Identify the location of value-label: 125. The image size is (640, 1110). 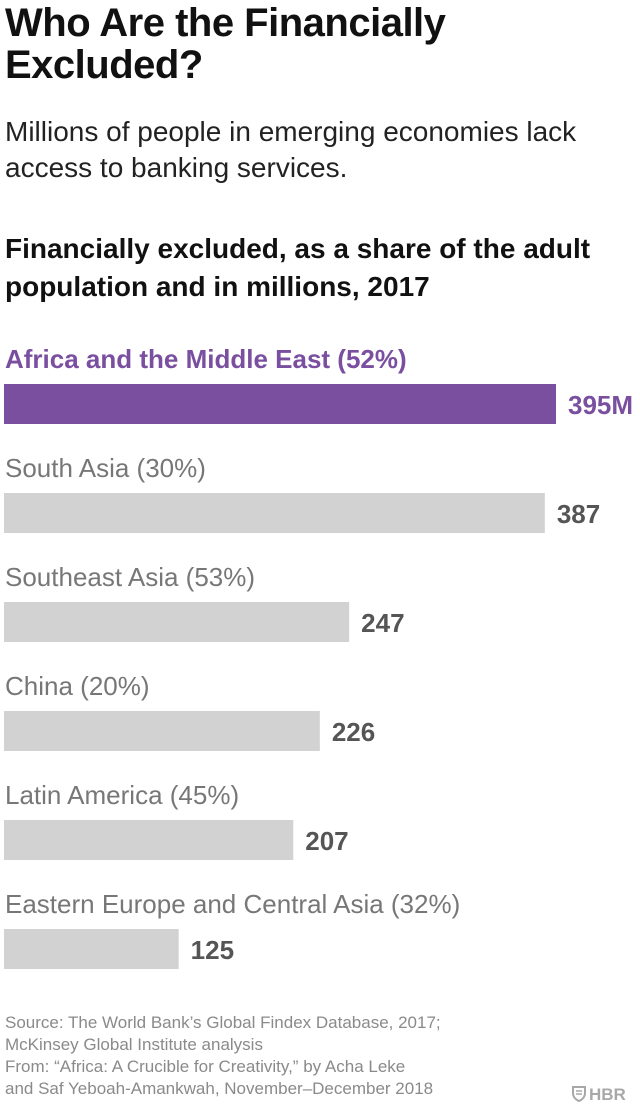
(212, 950).